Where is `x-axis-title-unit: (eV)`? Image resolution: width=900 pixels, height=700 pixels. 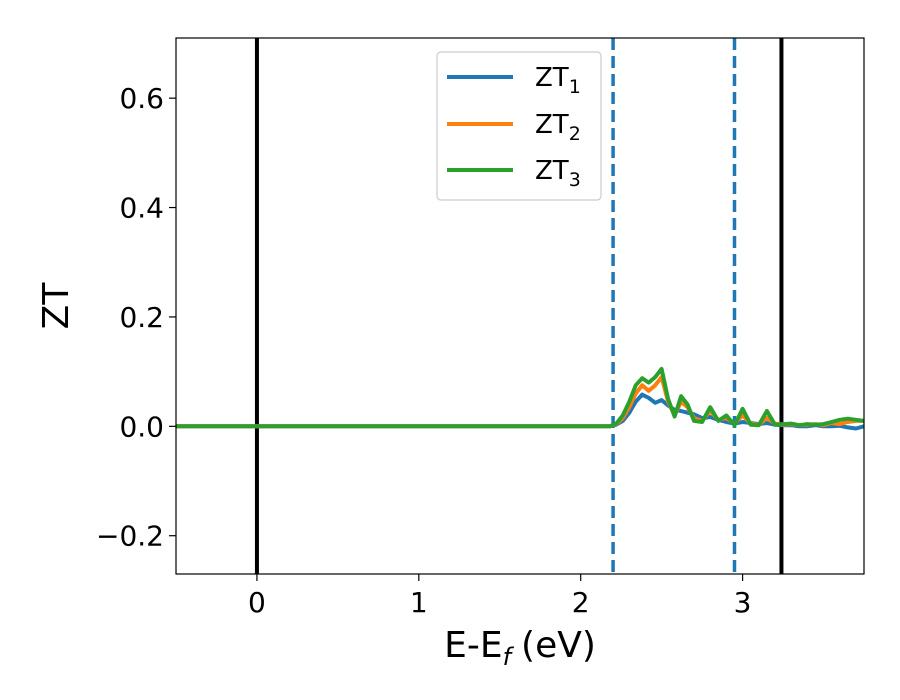 x-axis-title-unit: (eV) is located at coordinates (558, 645).